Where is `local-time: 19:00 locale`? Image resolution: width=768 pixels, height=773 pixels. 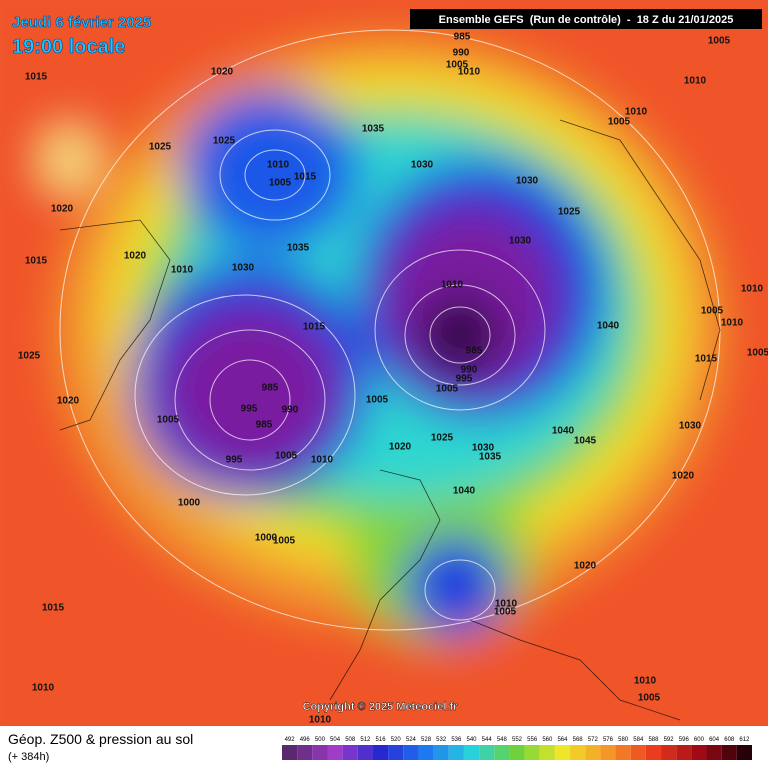
local-time: 19:00 locale is located at coordinates (68, 47).